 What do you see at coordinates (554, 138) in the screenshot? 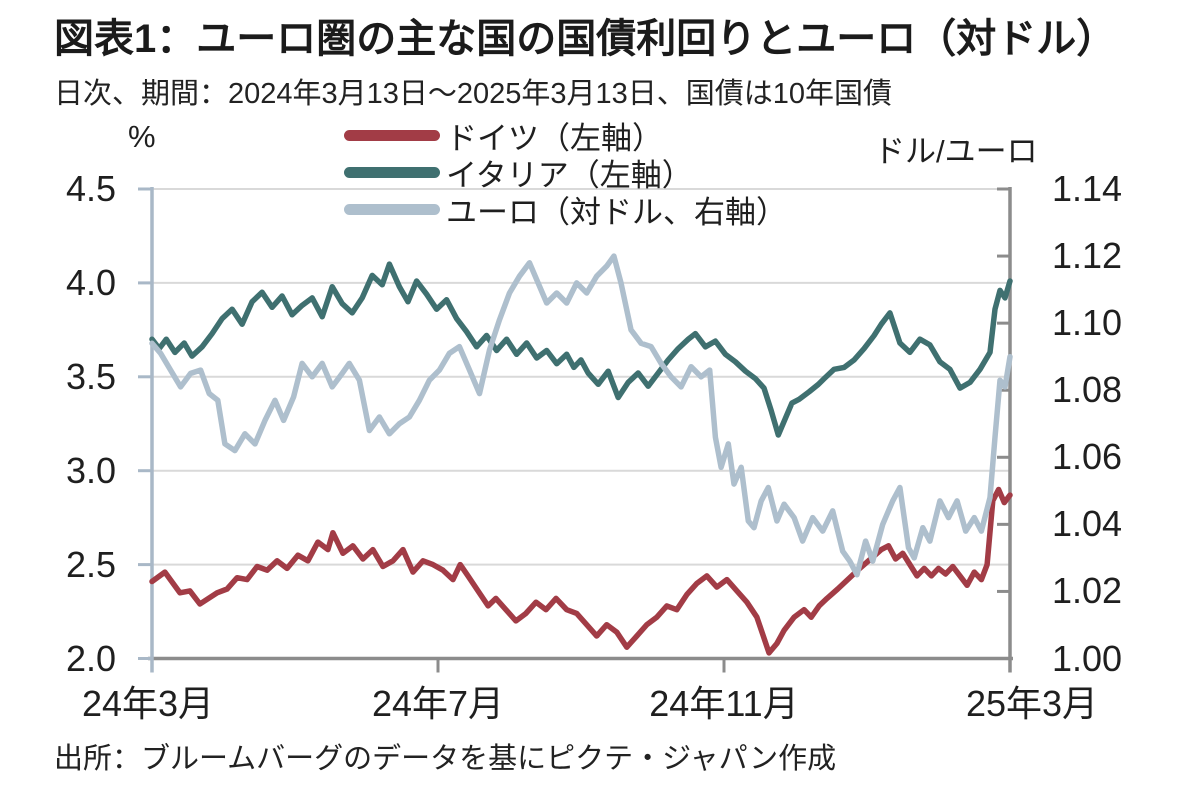
I see `legend-label: ドイツ（左軸）` at bounding box center [554, 138].